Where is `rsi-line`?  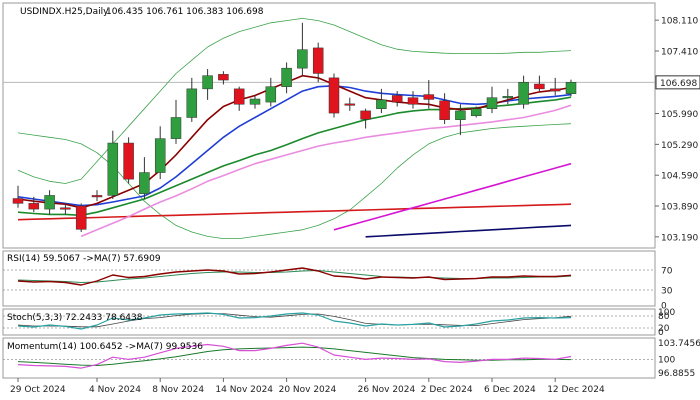 rsi-line is located at coordinates (294, 276).